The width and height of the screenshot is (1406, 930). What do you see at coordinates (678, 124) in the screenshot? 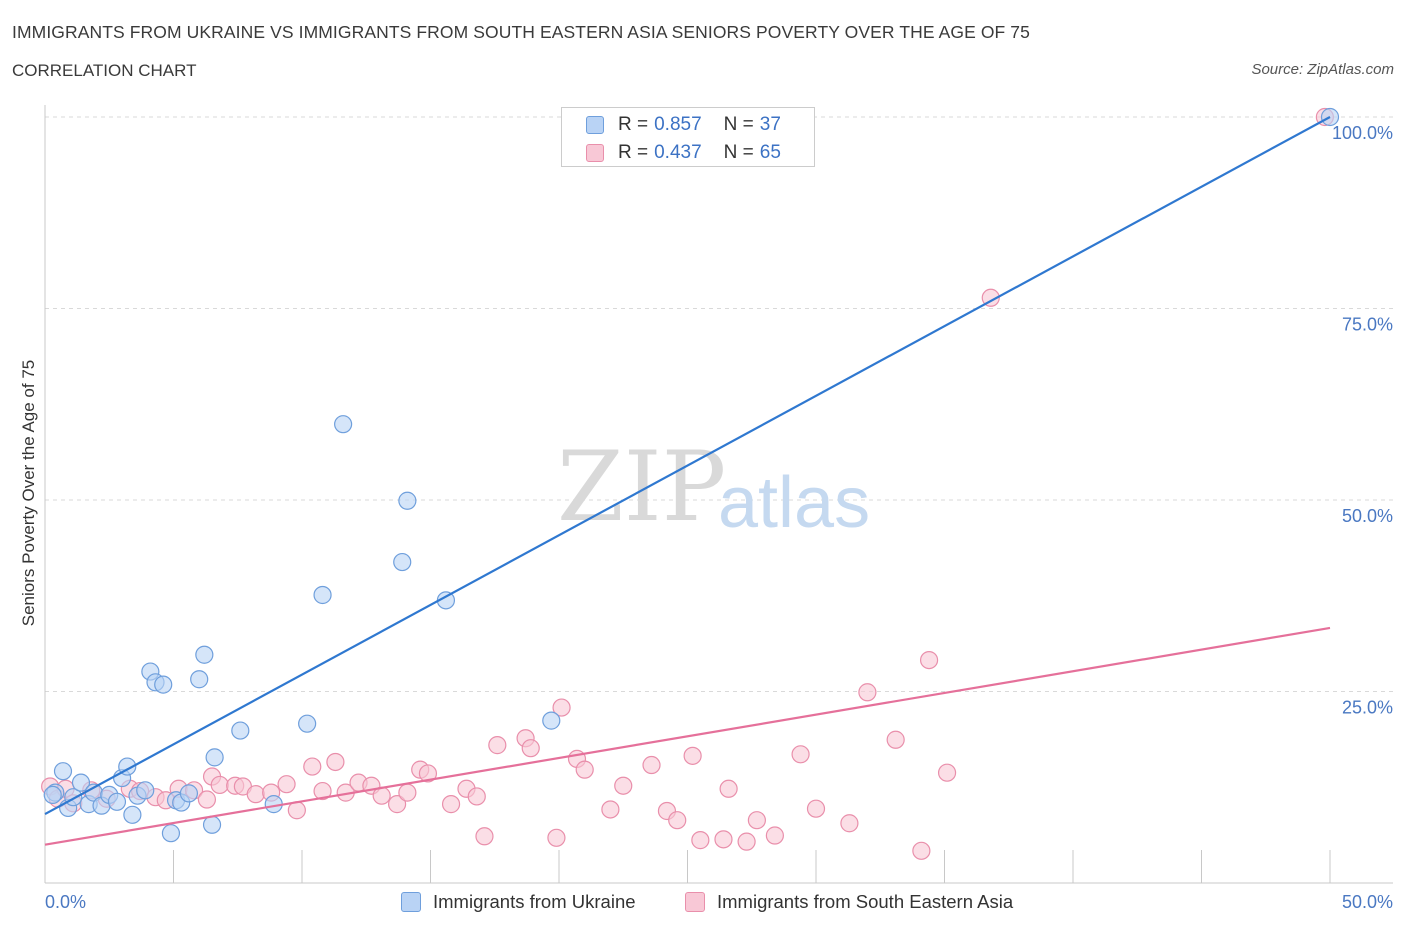
I see `legend-r-value: 0.857` at bounding box center [678, 124].